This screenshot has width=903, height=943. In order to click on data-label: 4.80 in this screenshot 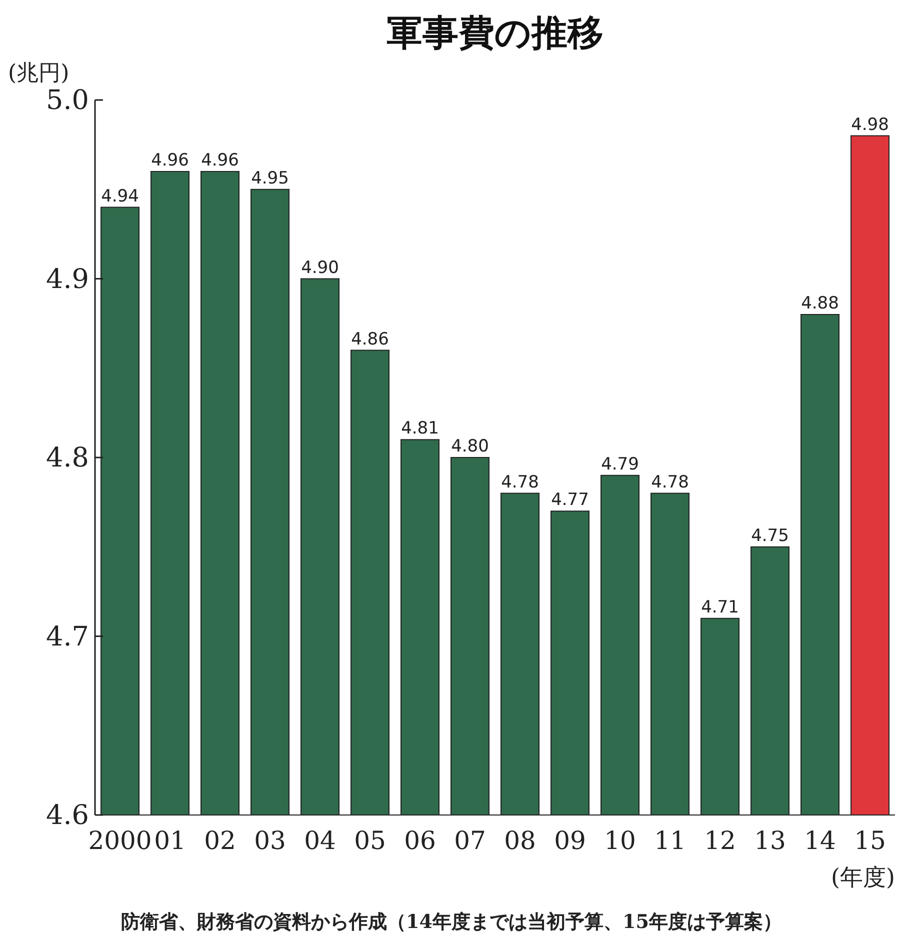, I will do `click(470, 446)`.